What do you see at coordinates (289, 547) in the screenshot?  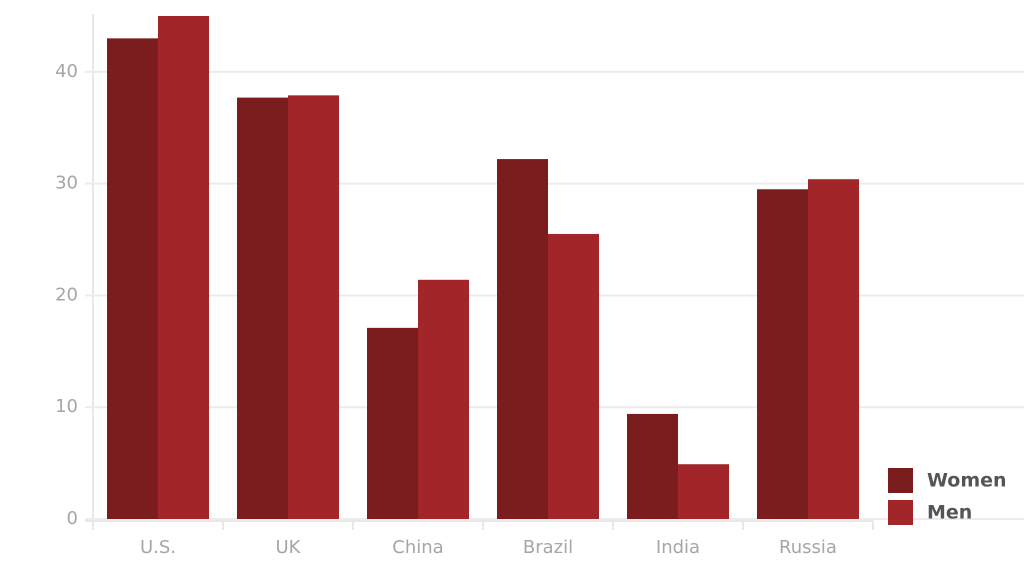 I see `x-tick-label: UK` at bounding box center [289, 547].